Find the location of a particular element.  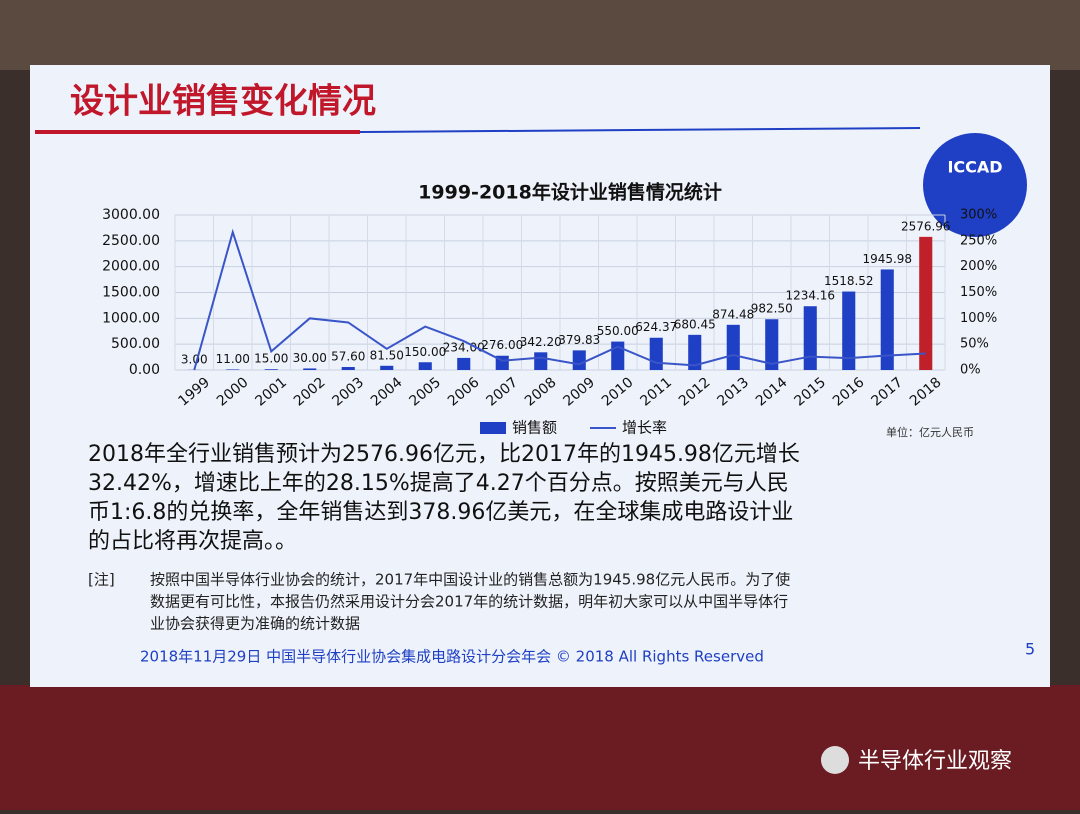

value-label: 3.00 is located at coordinates (194, 359).